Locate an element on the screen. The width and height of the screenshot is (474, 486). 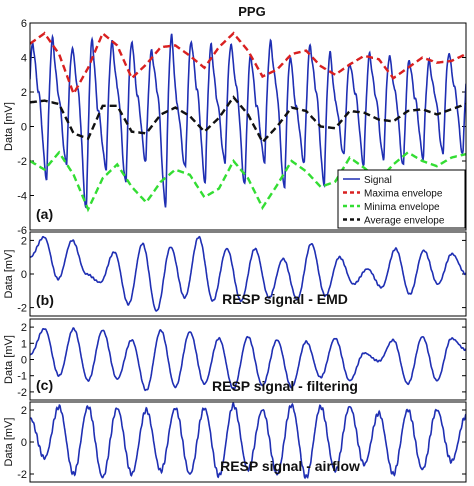
y-tick-label: -6 is located at coordinates (22, 231).